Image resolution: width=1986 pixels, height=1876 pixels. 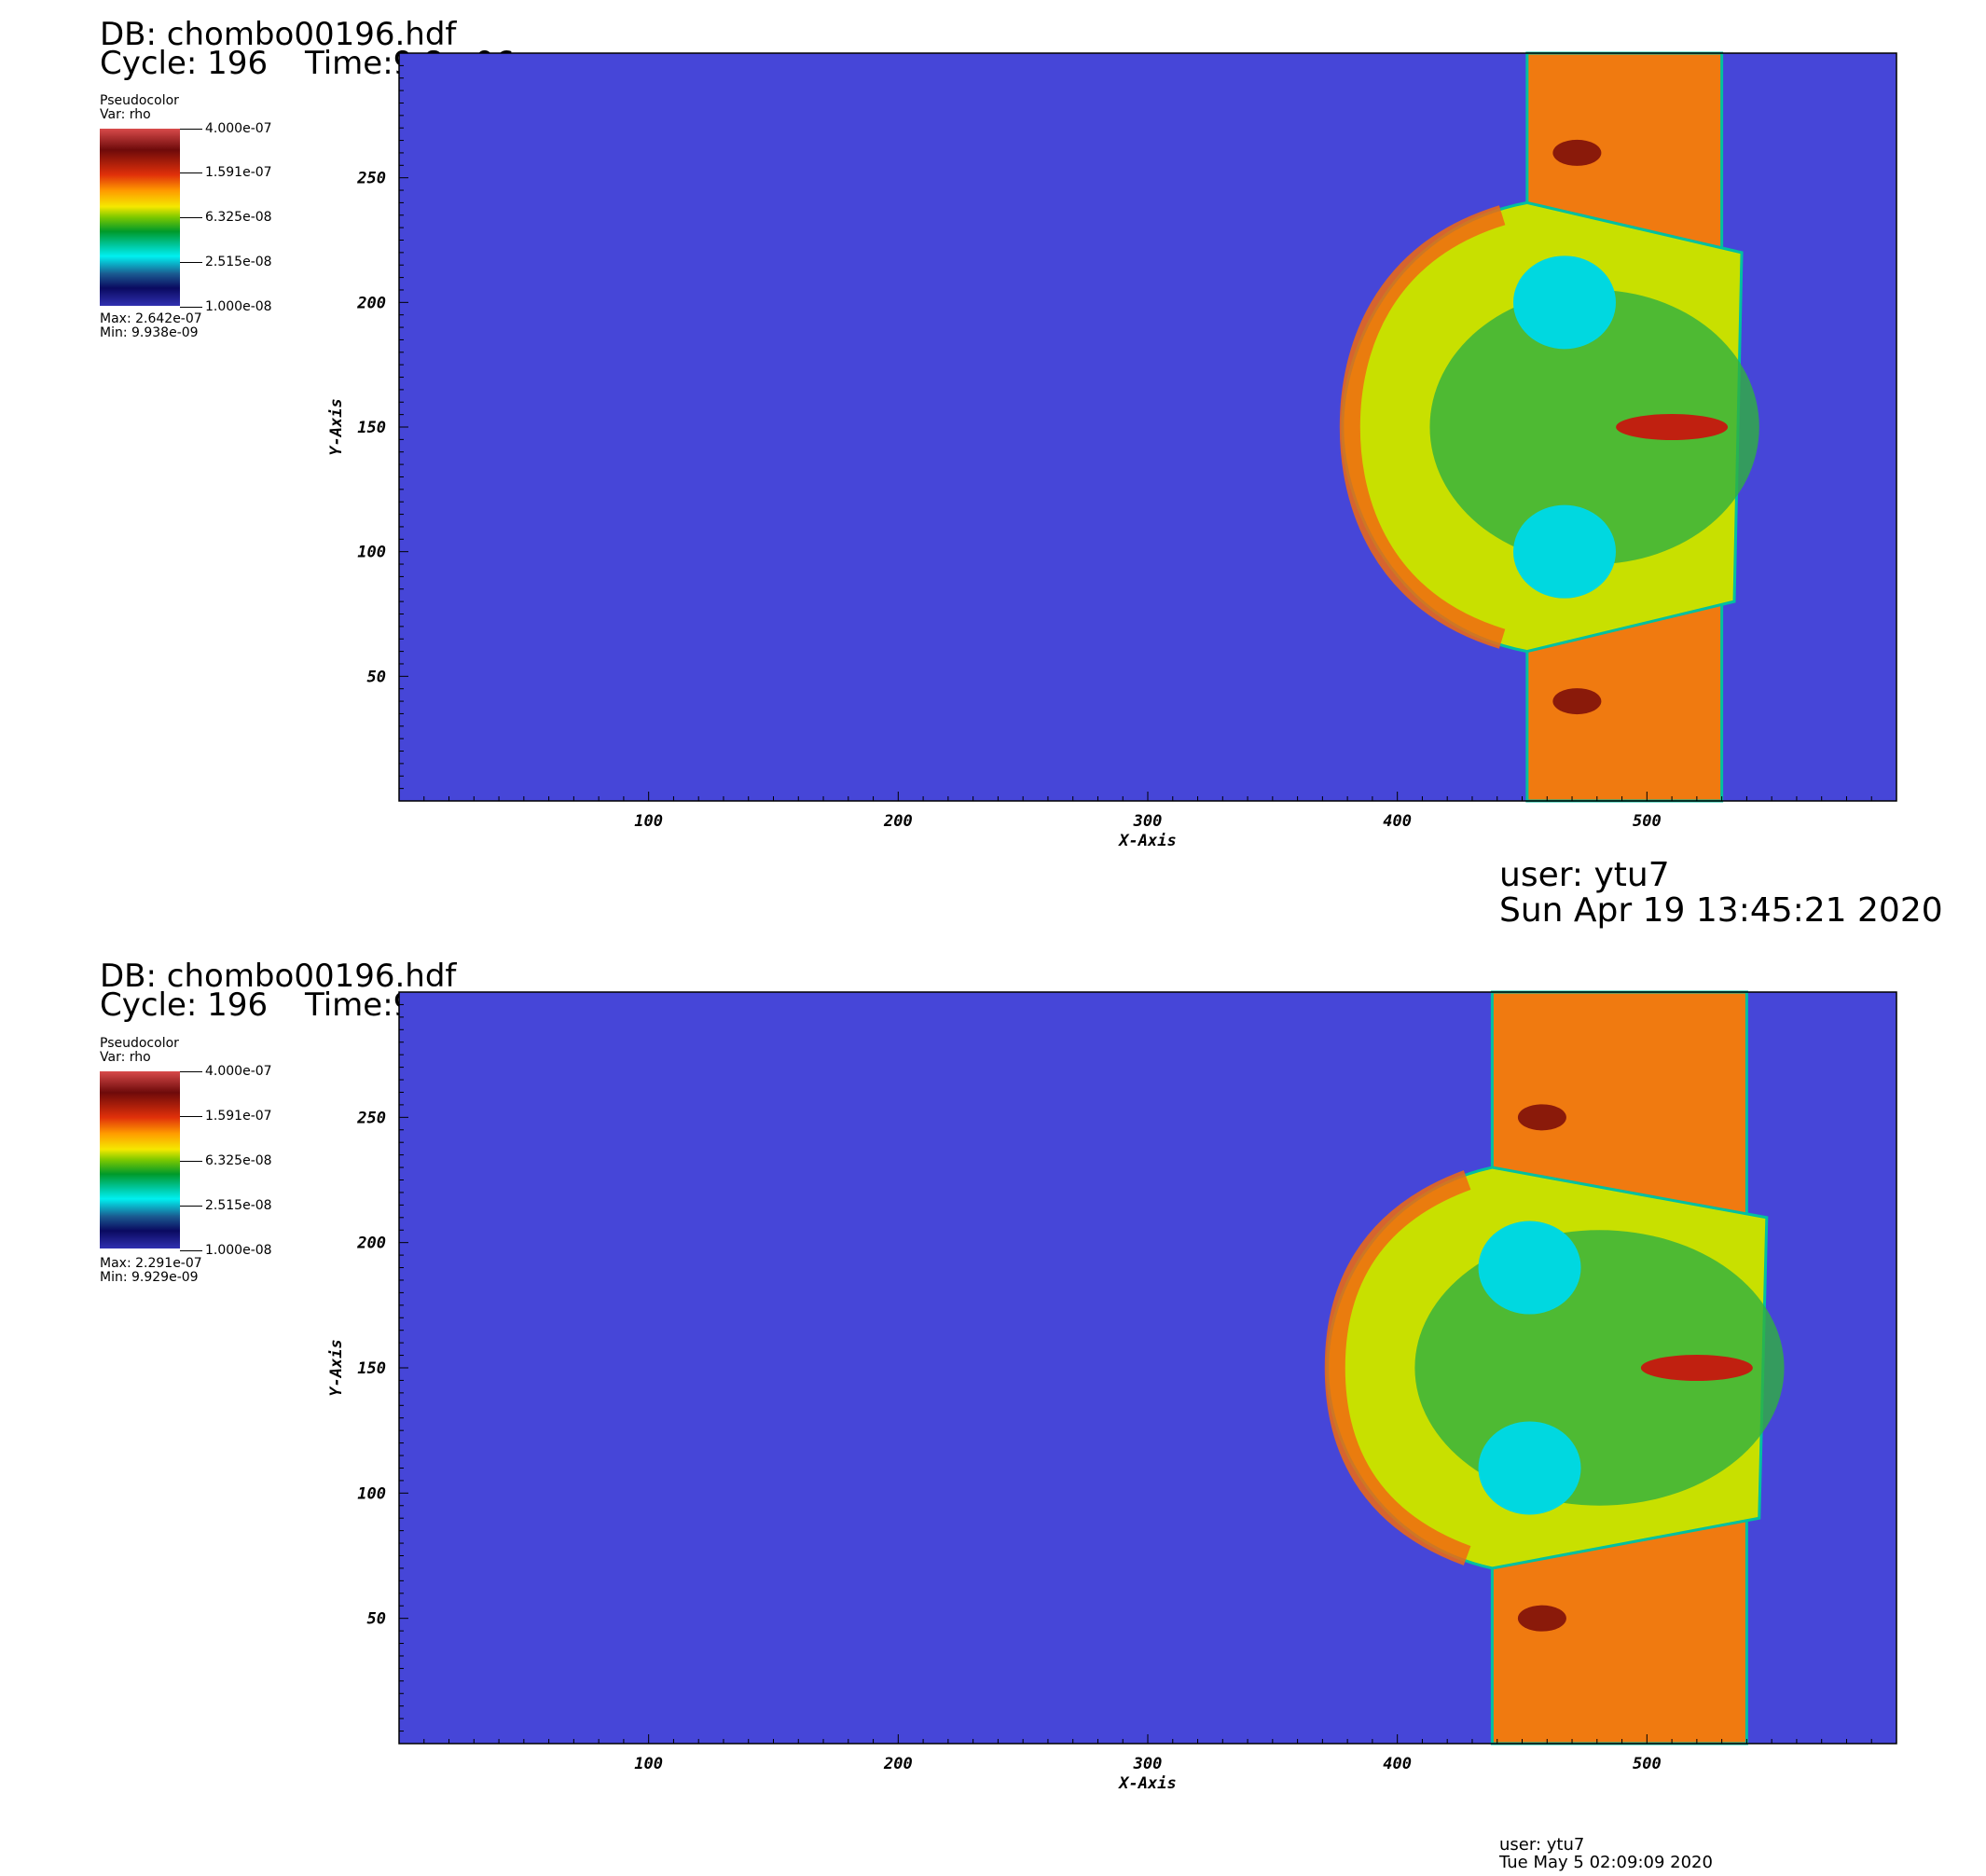 What do you see at coordinates (149, 332) in the screenshot?
I see `legend-min: Min: 9.938e-09` at bounding box center [149, 332].